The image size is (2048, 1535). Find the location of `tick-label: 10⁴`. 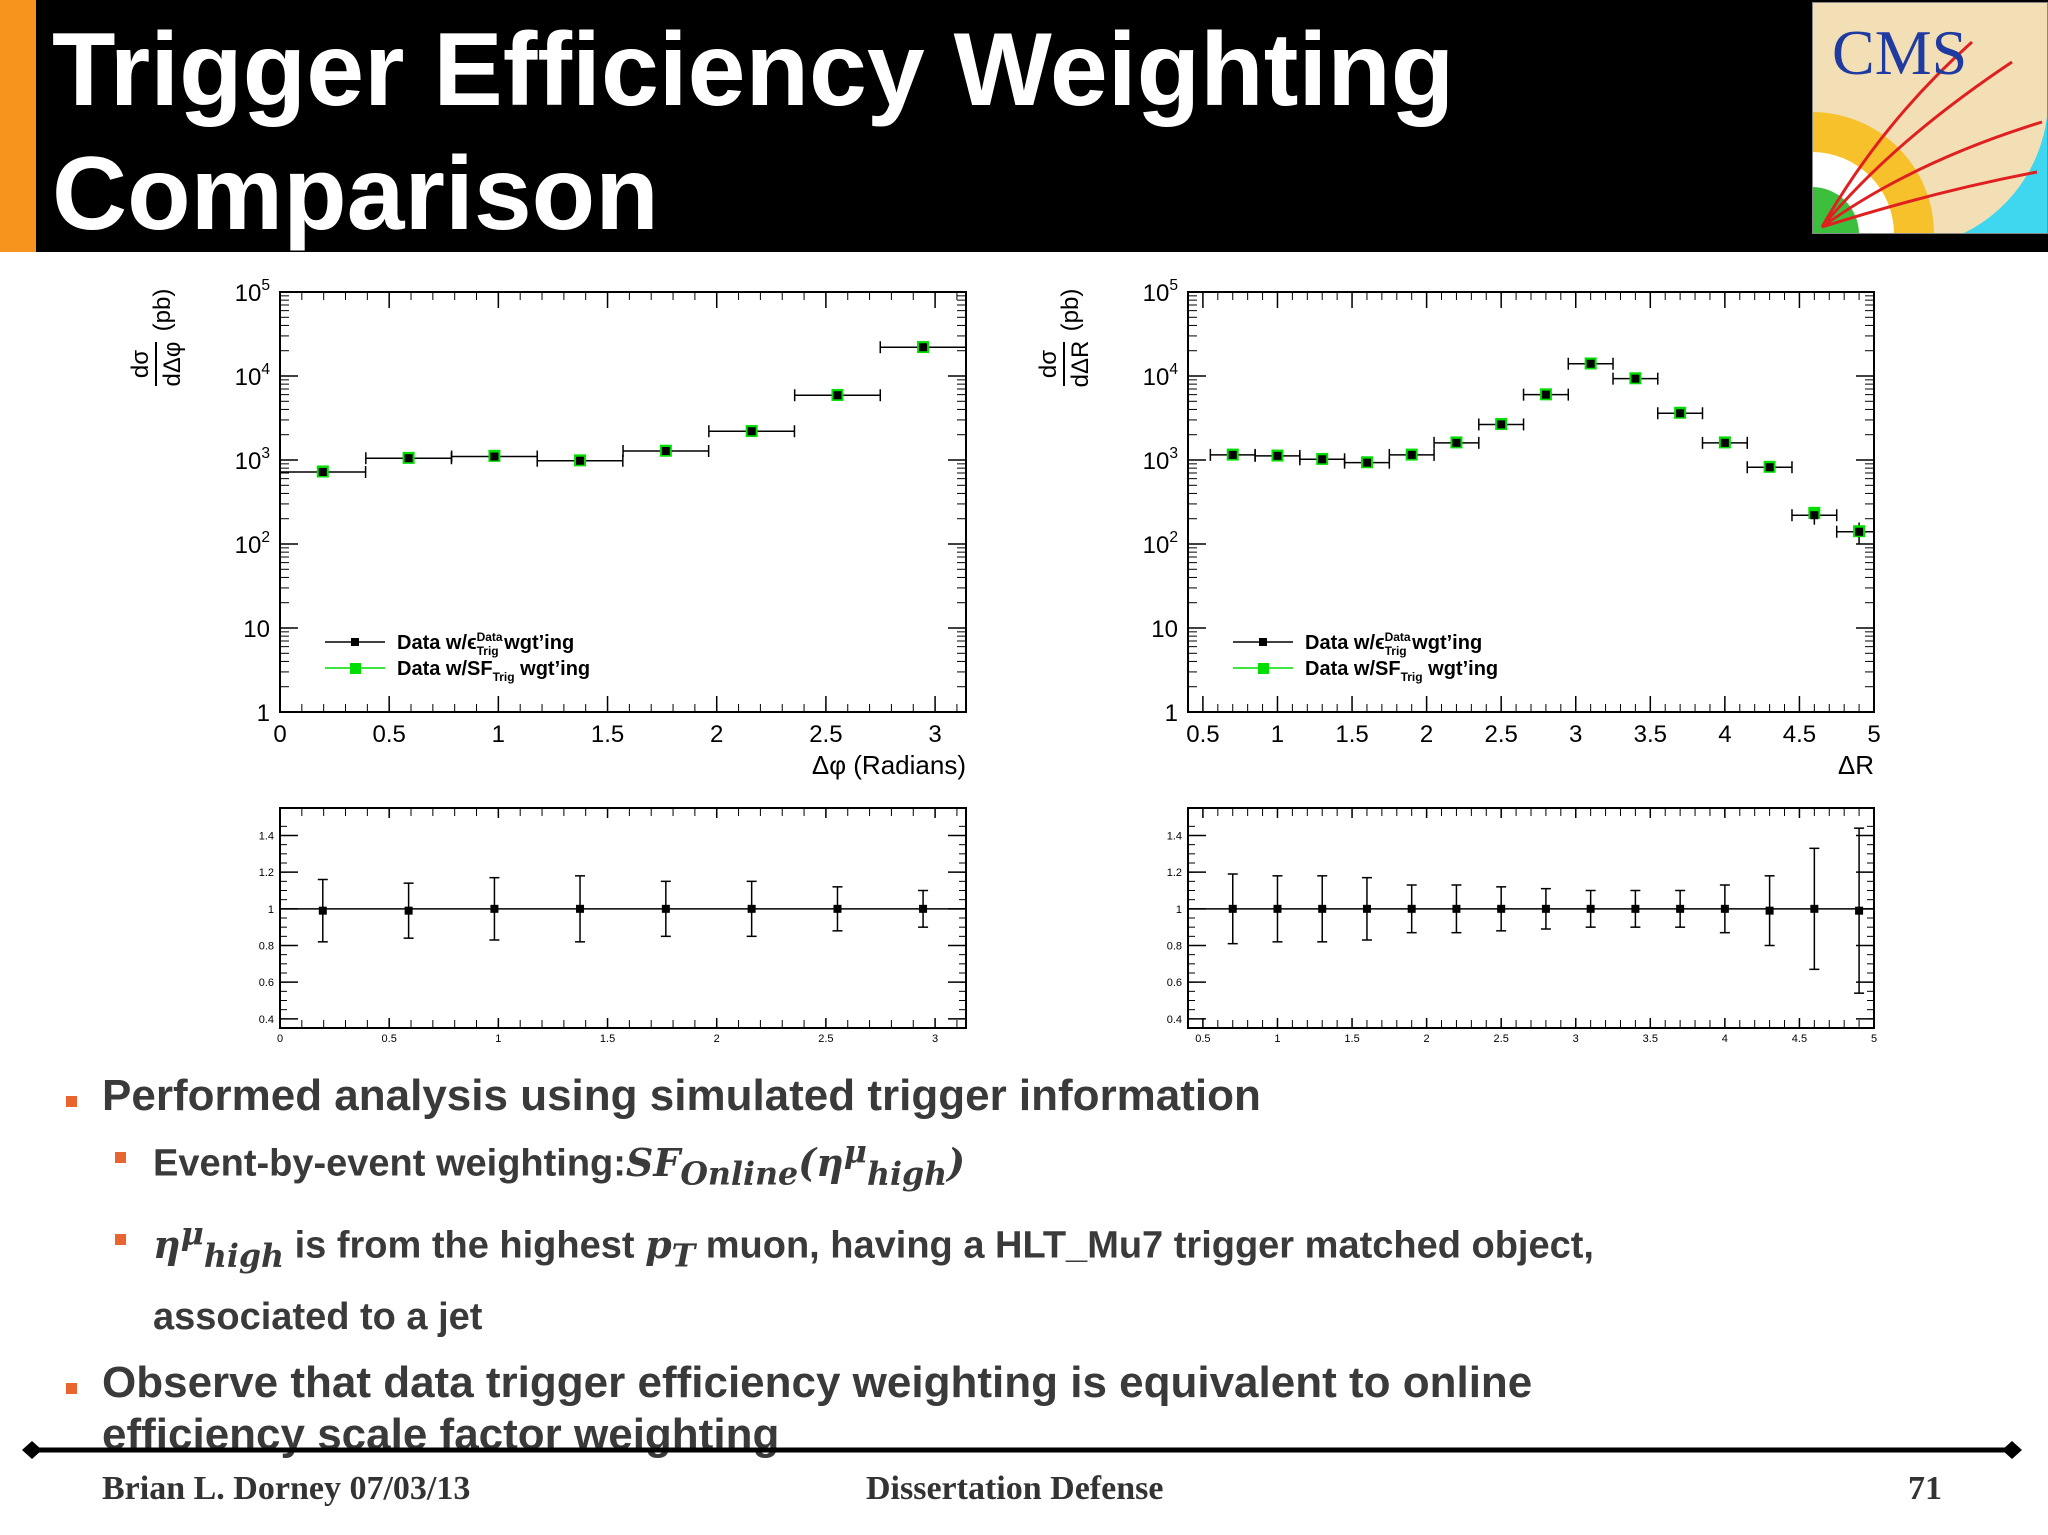

tick-label: 10⁴ is located at coordinates (1161, 376).